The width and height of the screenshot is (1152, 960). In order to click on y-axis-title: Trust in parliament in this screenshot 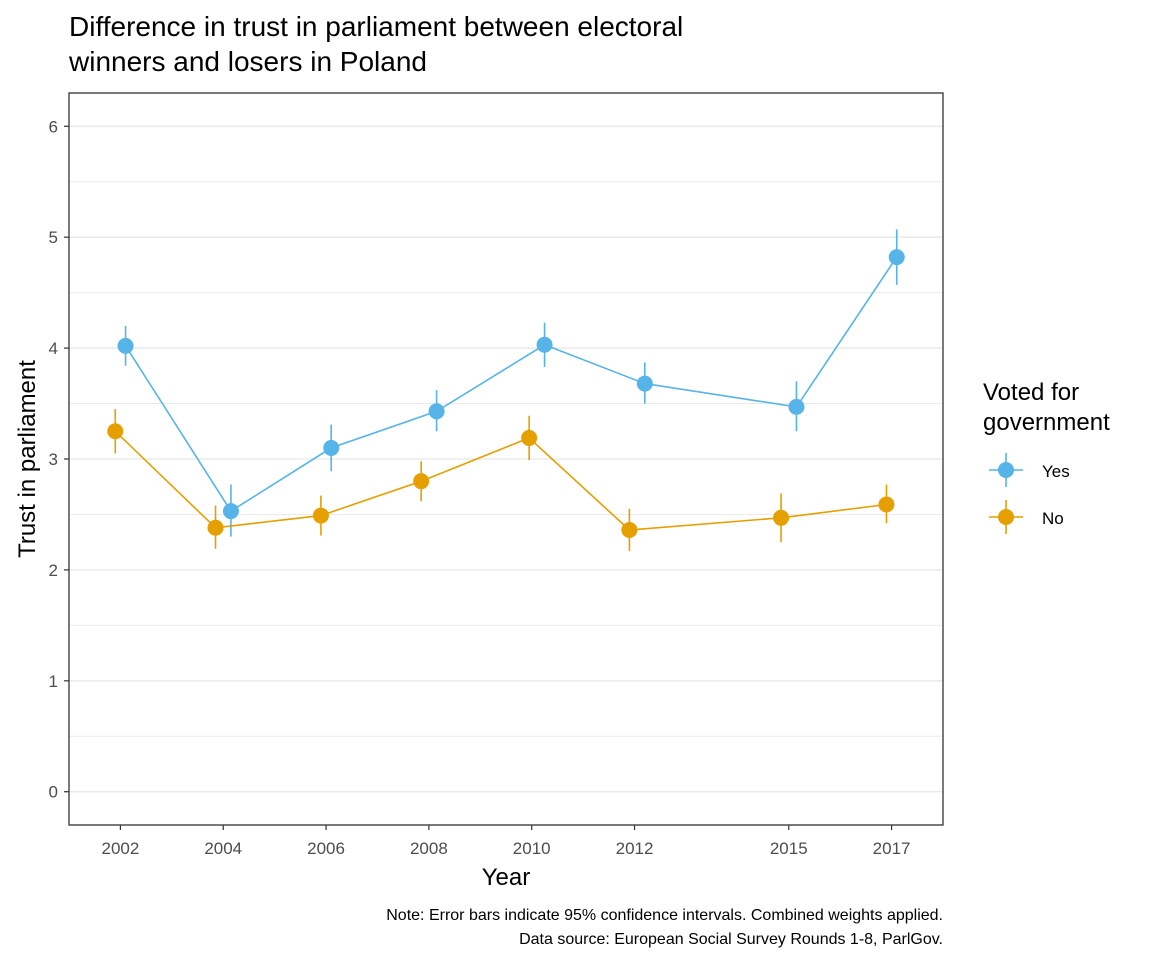, I will do `click(27, 459)`.